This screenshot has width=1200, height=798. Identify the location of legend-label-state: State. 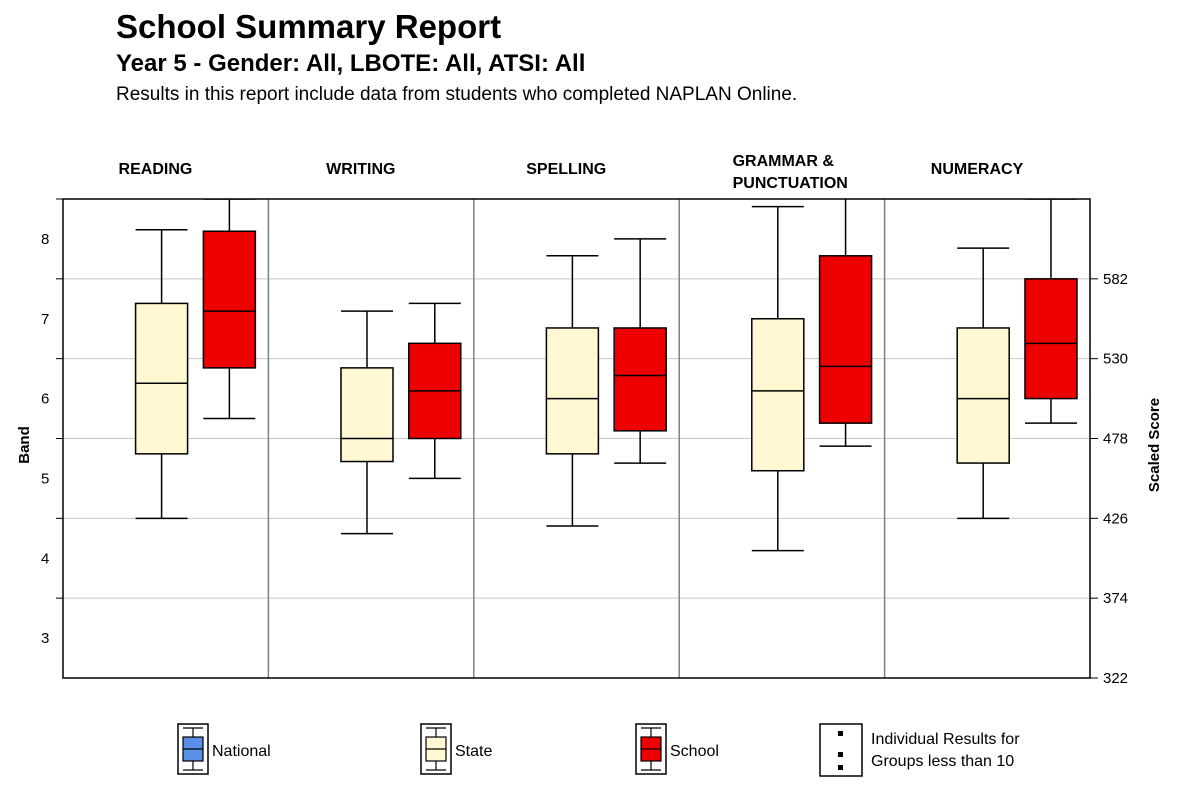
(473, 751).